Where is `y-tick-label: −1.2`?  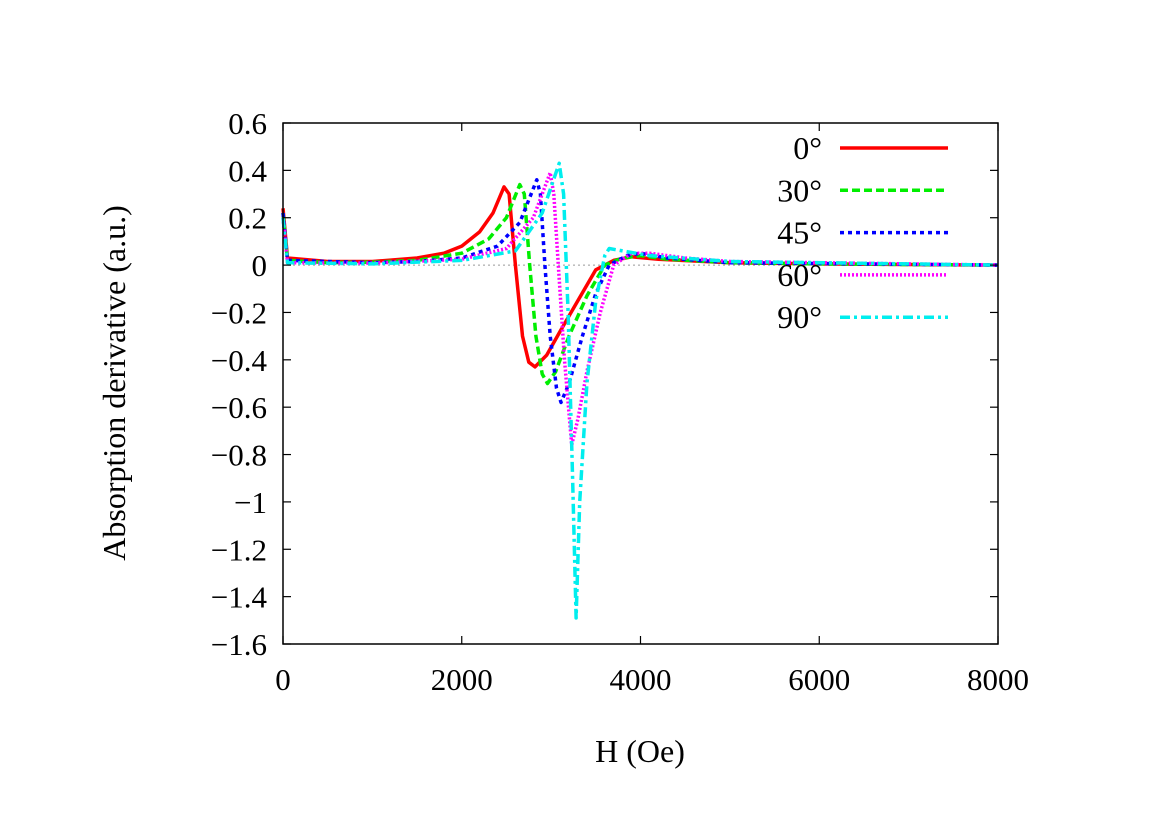 y-tick-label: −1.2 is located at coordinates (239, 549).